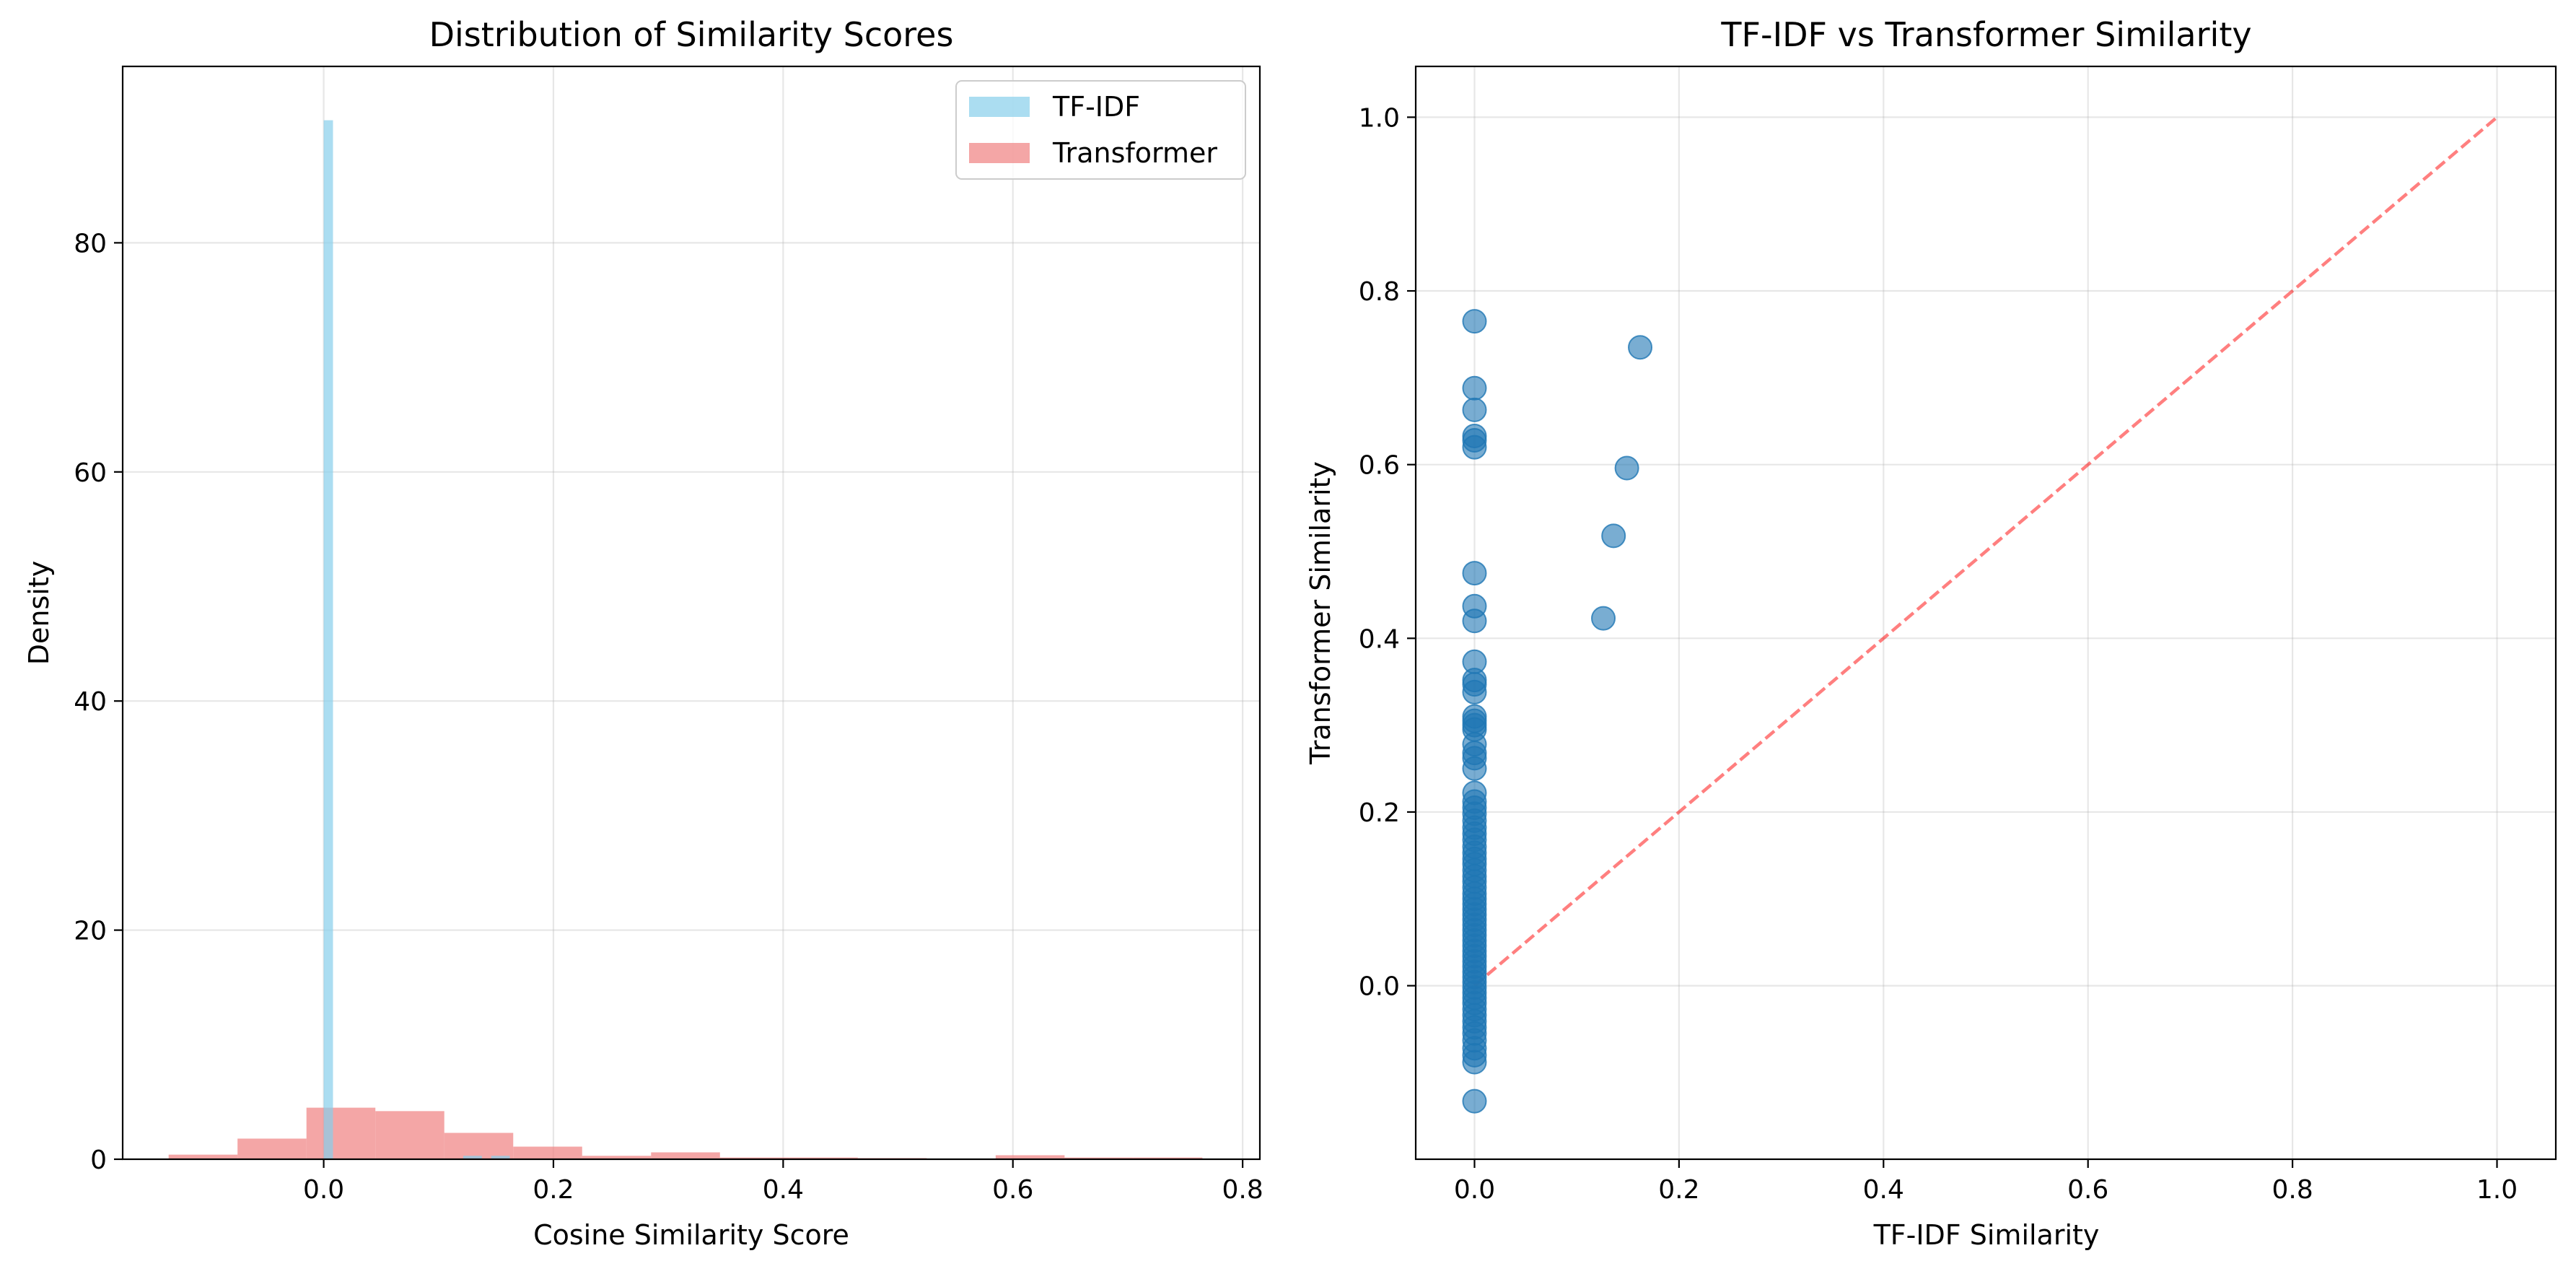 This screenshot has height=1274, width=2576. I want to click on histogram-y-ticks: 0 20 40 60 80, so click(99, 702).